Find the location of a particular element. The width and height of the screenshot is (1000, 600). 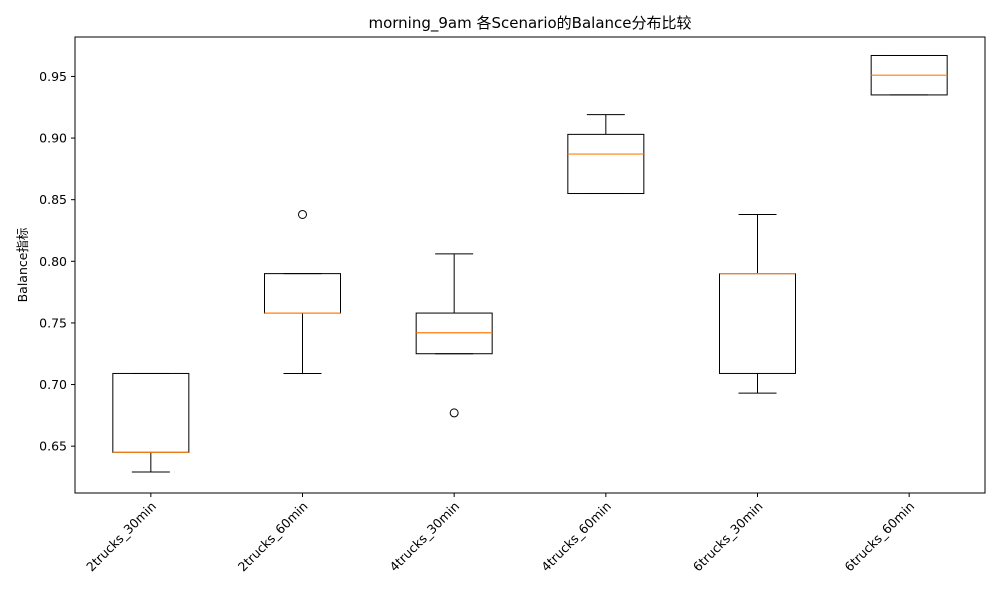

x-tick-label-3: 4trucks_60min is located at coordinates (576, 537).